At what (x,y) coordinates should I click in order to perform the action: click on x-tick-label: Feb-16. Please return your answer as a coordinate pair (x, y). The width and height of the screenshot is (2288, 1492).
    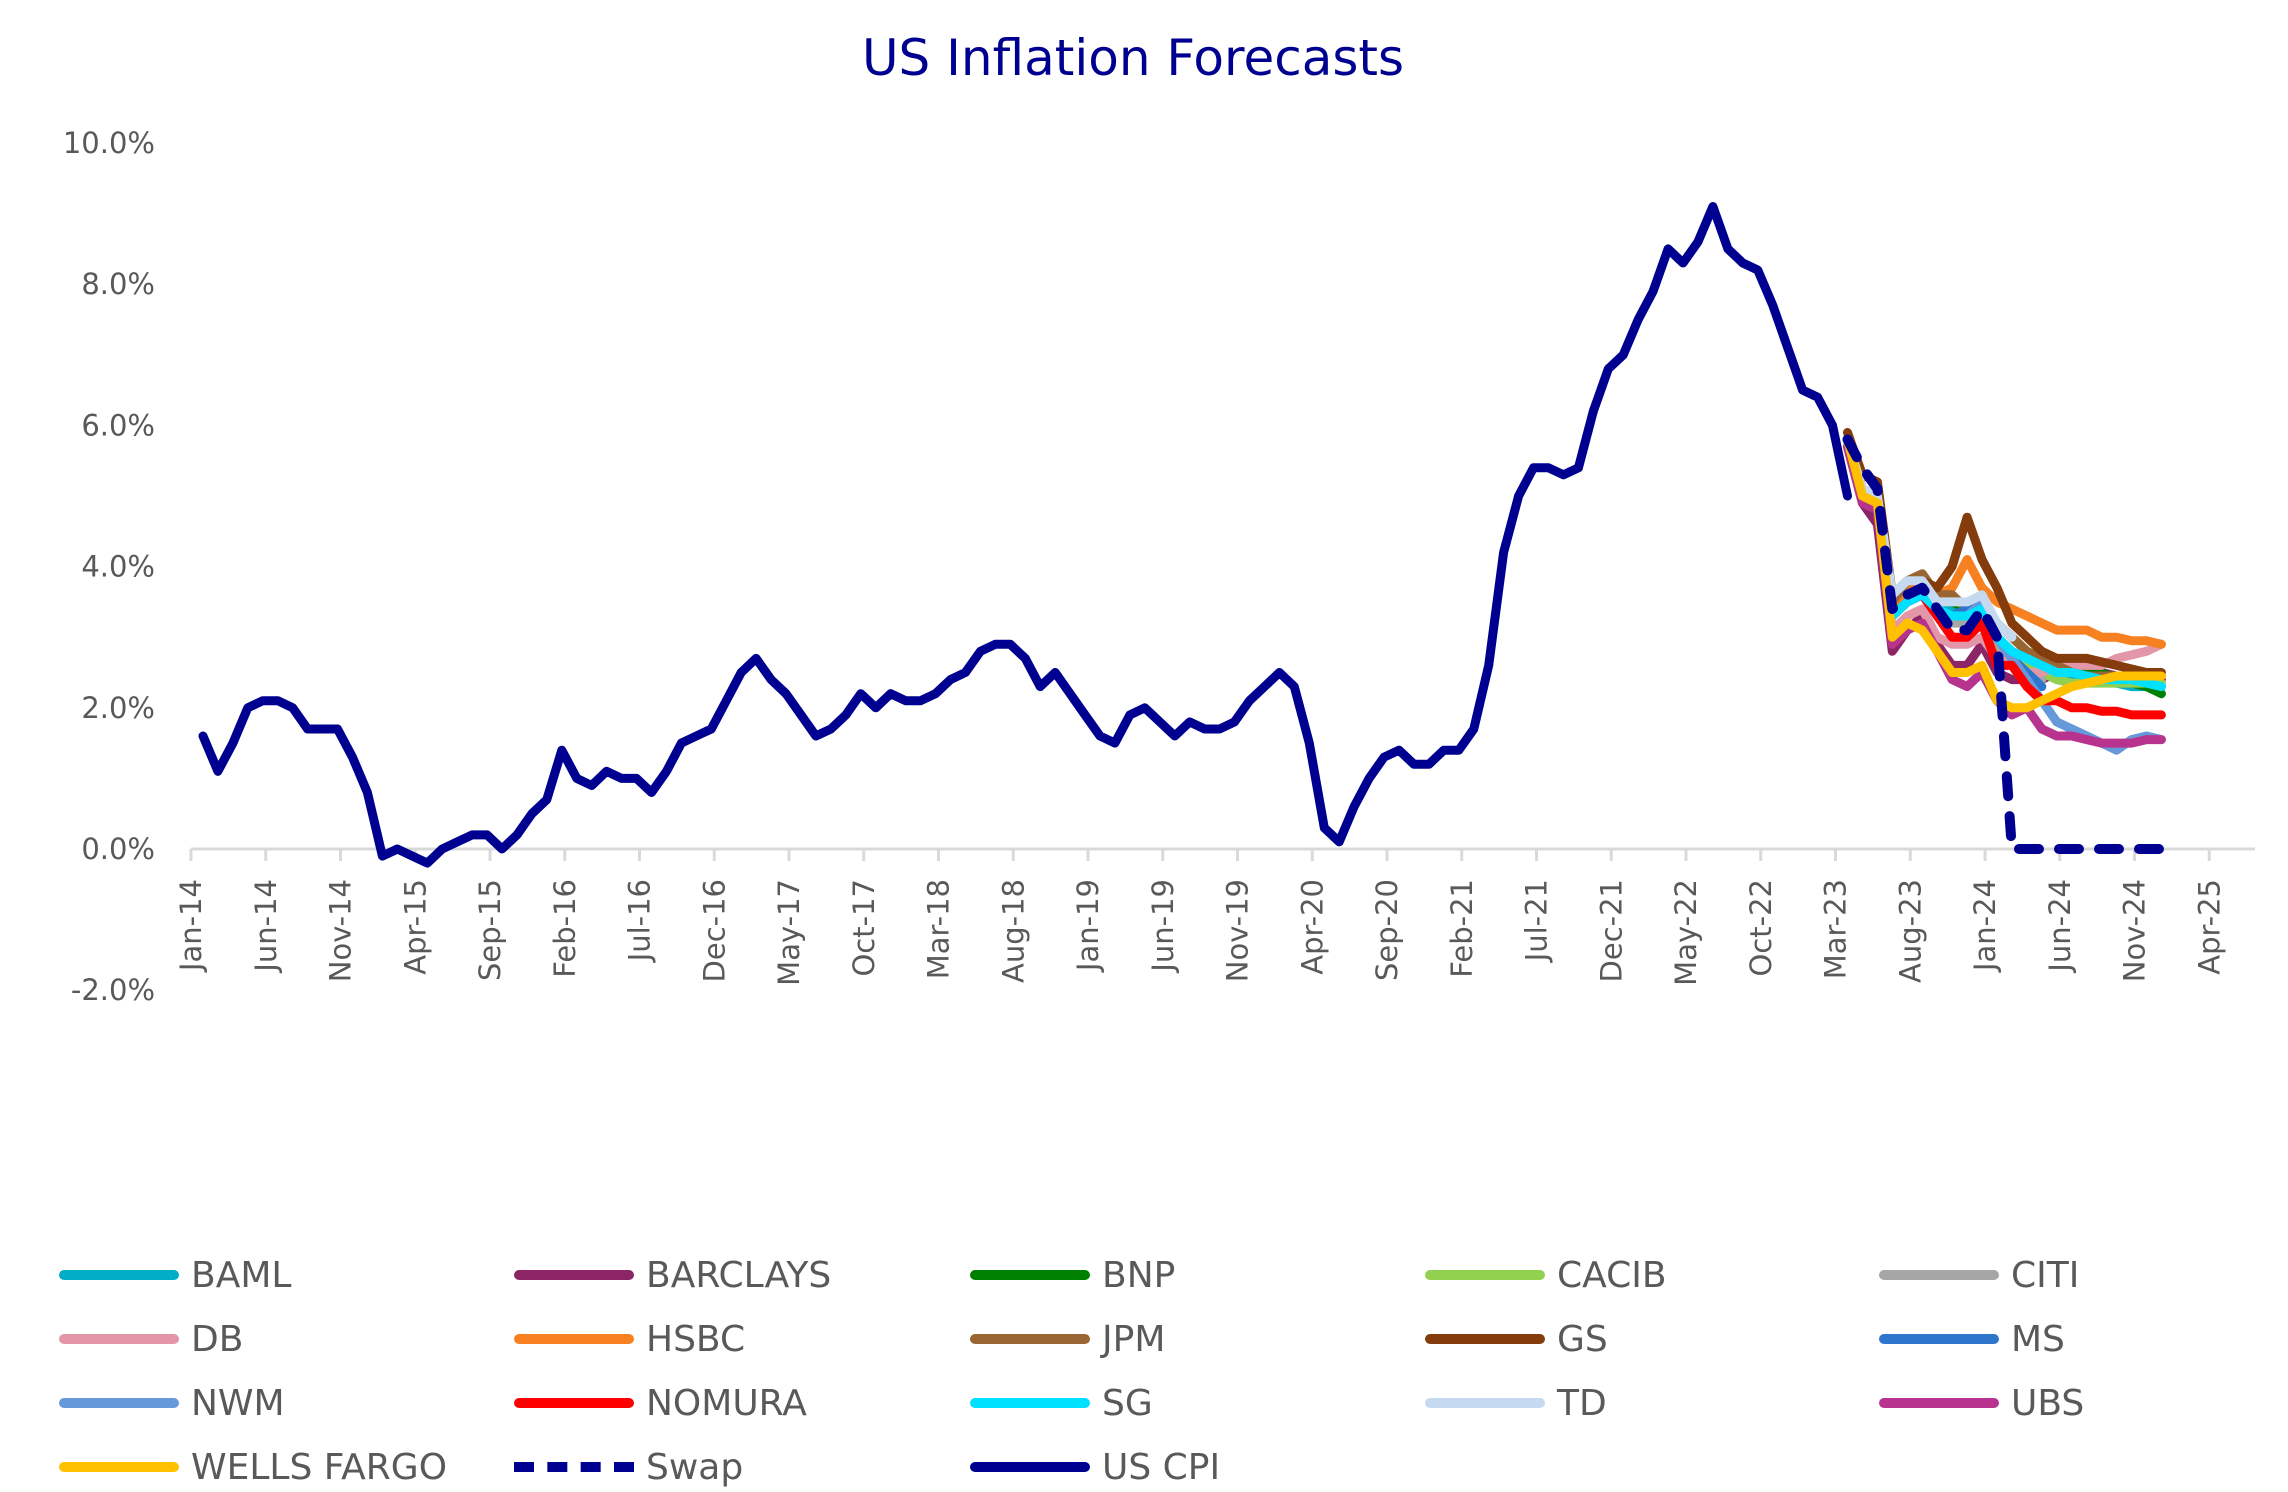
    Looking at the image, I should click on (565, 928).